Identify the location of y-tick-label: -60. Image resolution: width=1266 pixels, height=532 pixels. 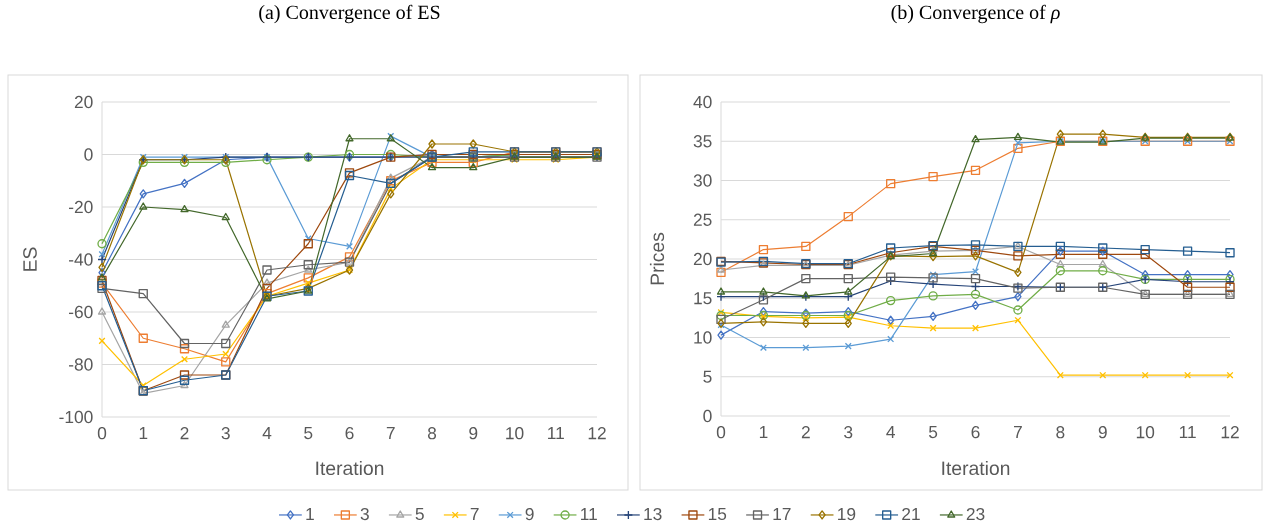
(81, 312).